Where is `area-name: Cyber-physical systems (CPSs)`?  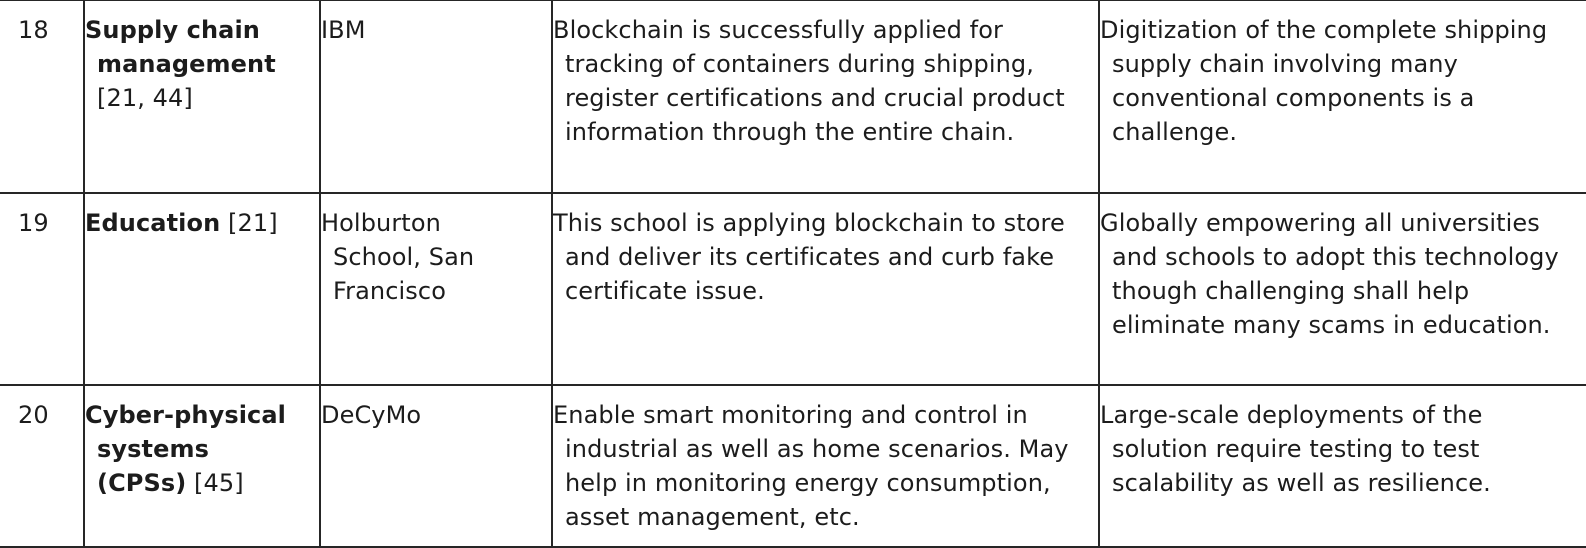 area-name: Cyber-physical systems (CPSs) is located at coordinates (185, 449).